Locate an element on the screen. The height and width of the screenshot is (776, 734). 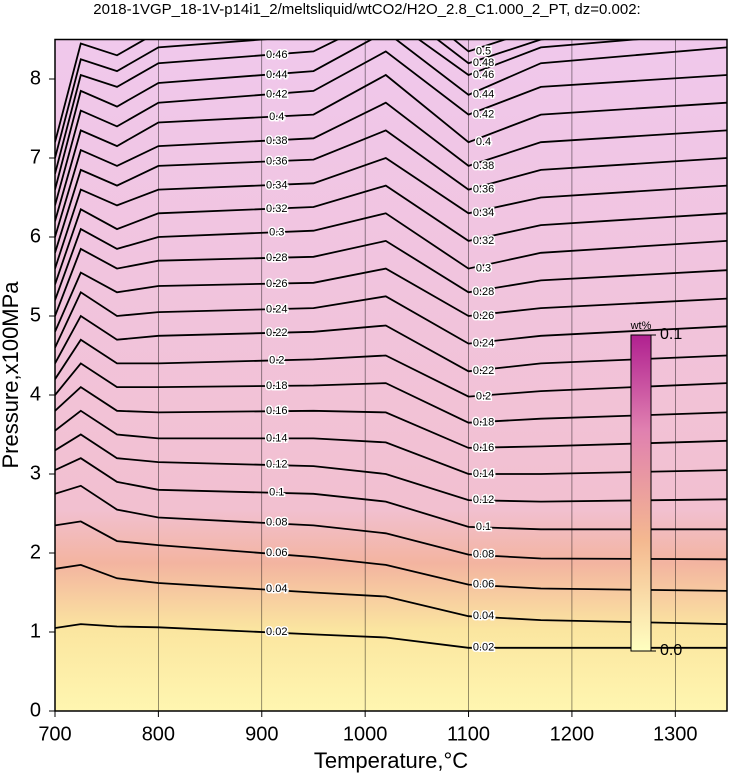
x-tick-label: 900 is located at coordinates (261, 734).